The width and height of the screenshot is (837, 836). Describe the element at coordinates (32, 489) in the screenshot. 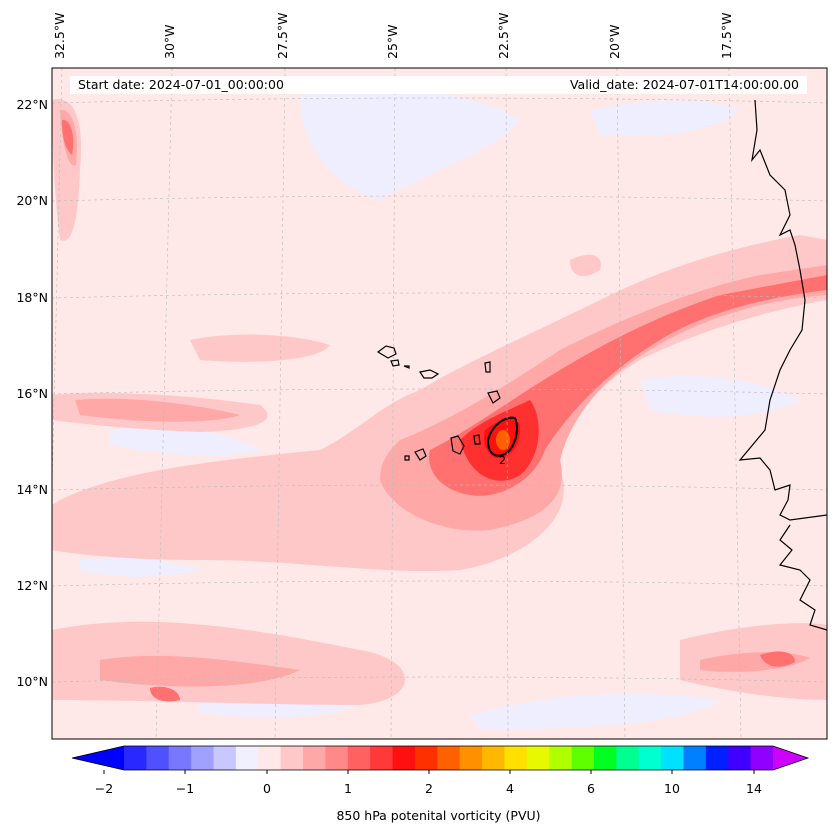

I see `lat-label: 14°N` at that location.